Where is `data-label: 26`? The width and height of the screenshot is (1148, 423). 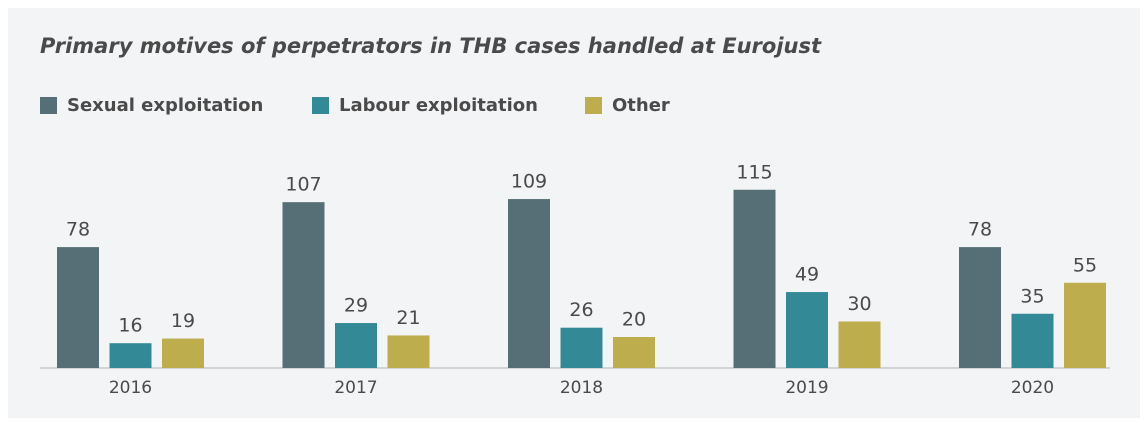
data-label: 26 is located at coordinates (581, 310).